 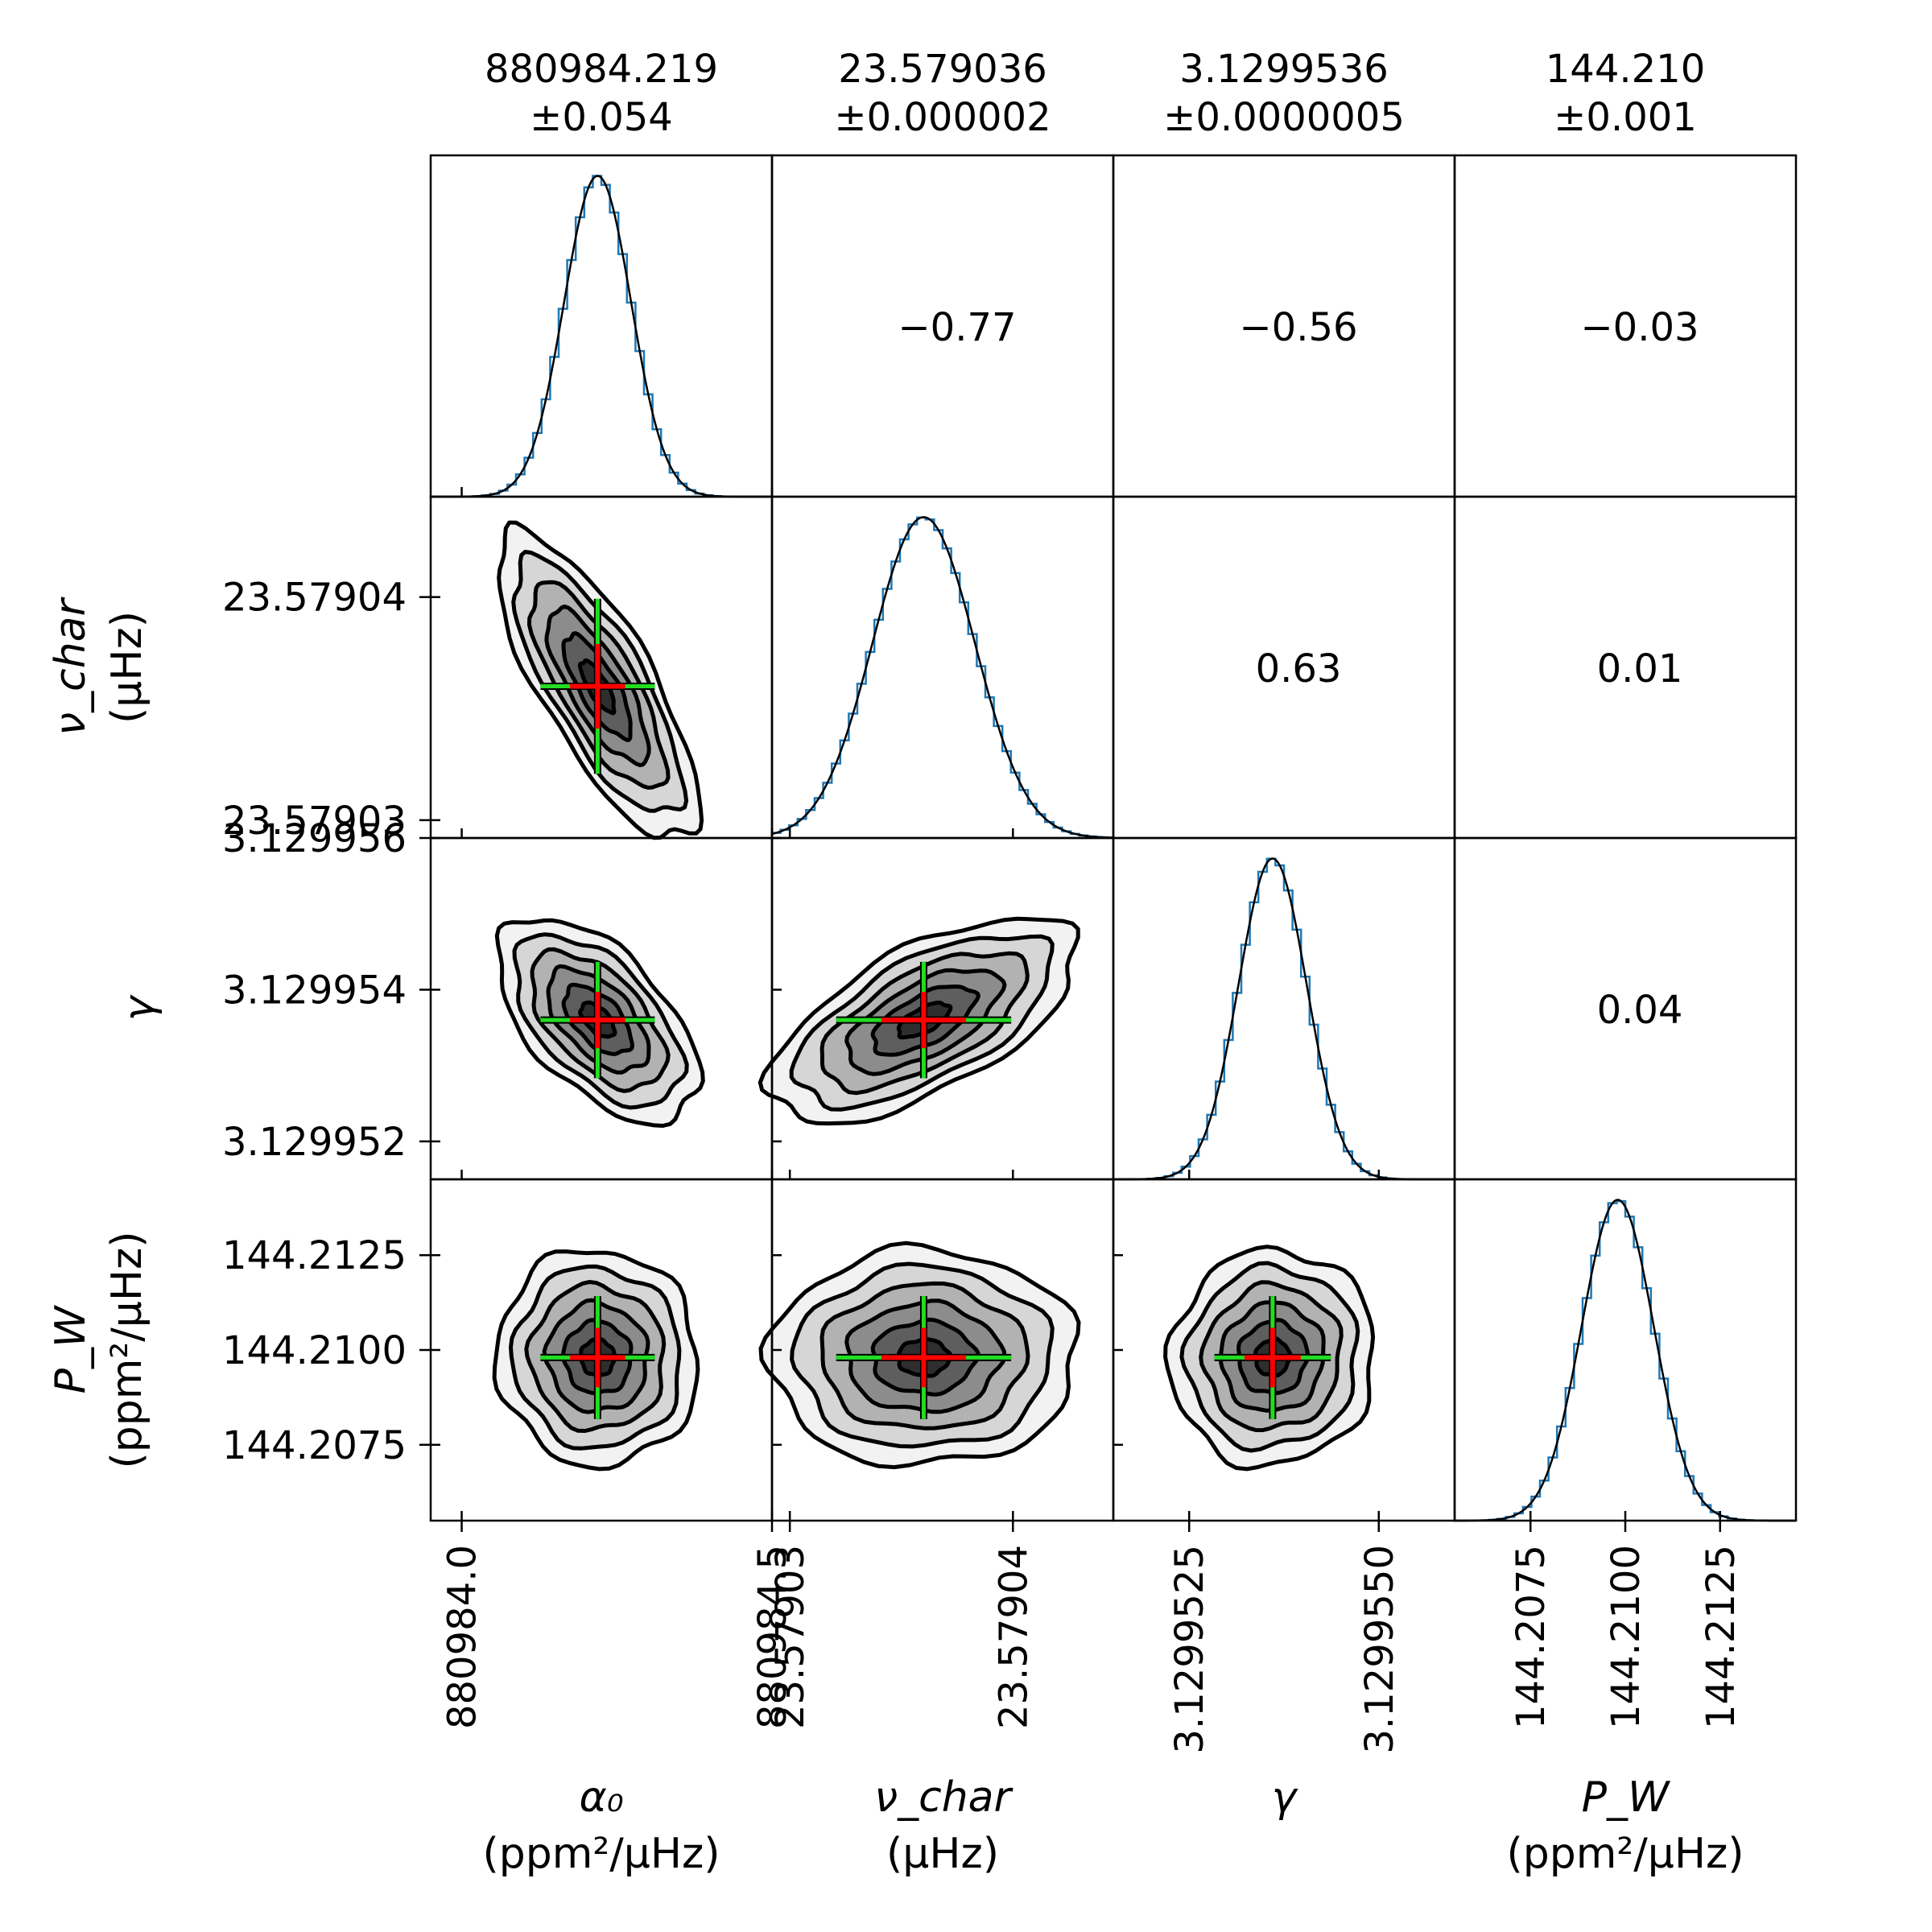 What do you see at coordinates (601, 117) in the screenshot?
I see `summary-error-alpha0: ±0.054` at bounding box center [601, 117].